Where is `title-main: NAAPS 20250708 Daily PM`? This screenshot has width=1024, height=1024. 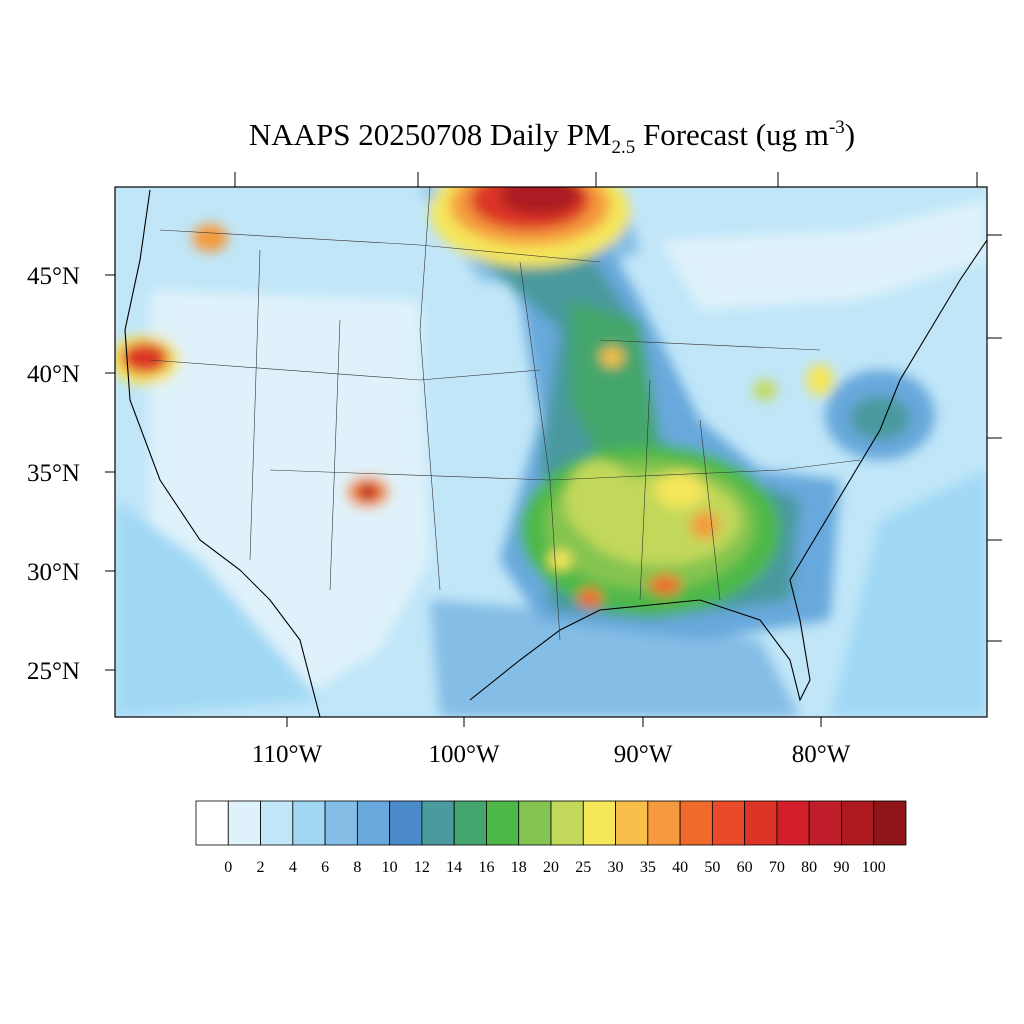
title-main: NAAPS 20250708 Daily PM is located at coordinates (430, 134).